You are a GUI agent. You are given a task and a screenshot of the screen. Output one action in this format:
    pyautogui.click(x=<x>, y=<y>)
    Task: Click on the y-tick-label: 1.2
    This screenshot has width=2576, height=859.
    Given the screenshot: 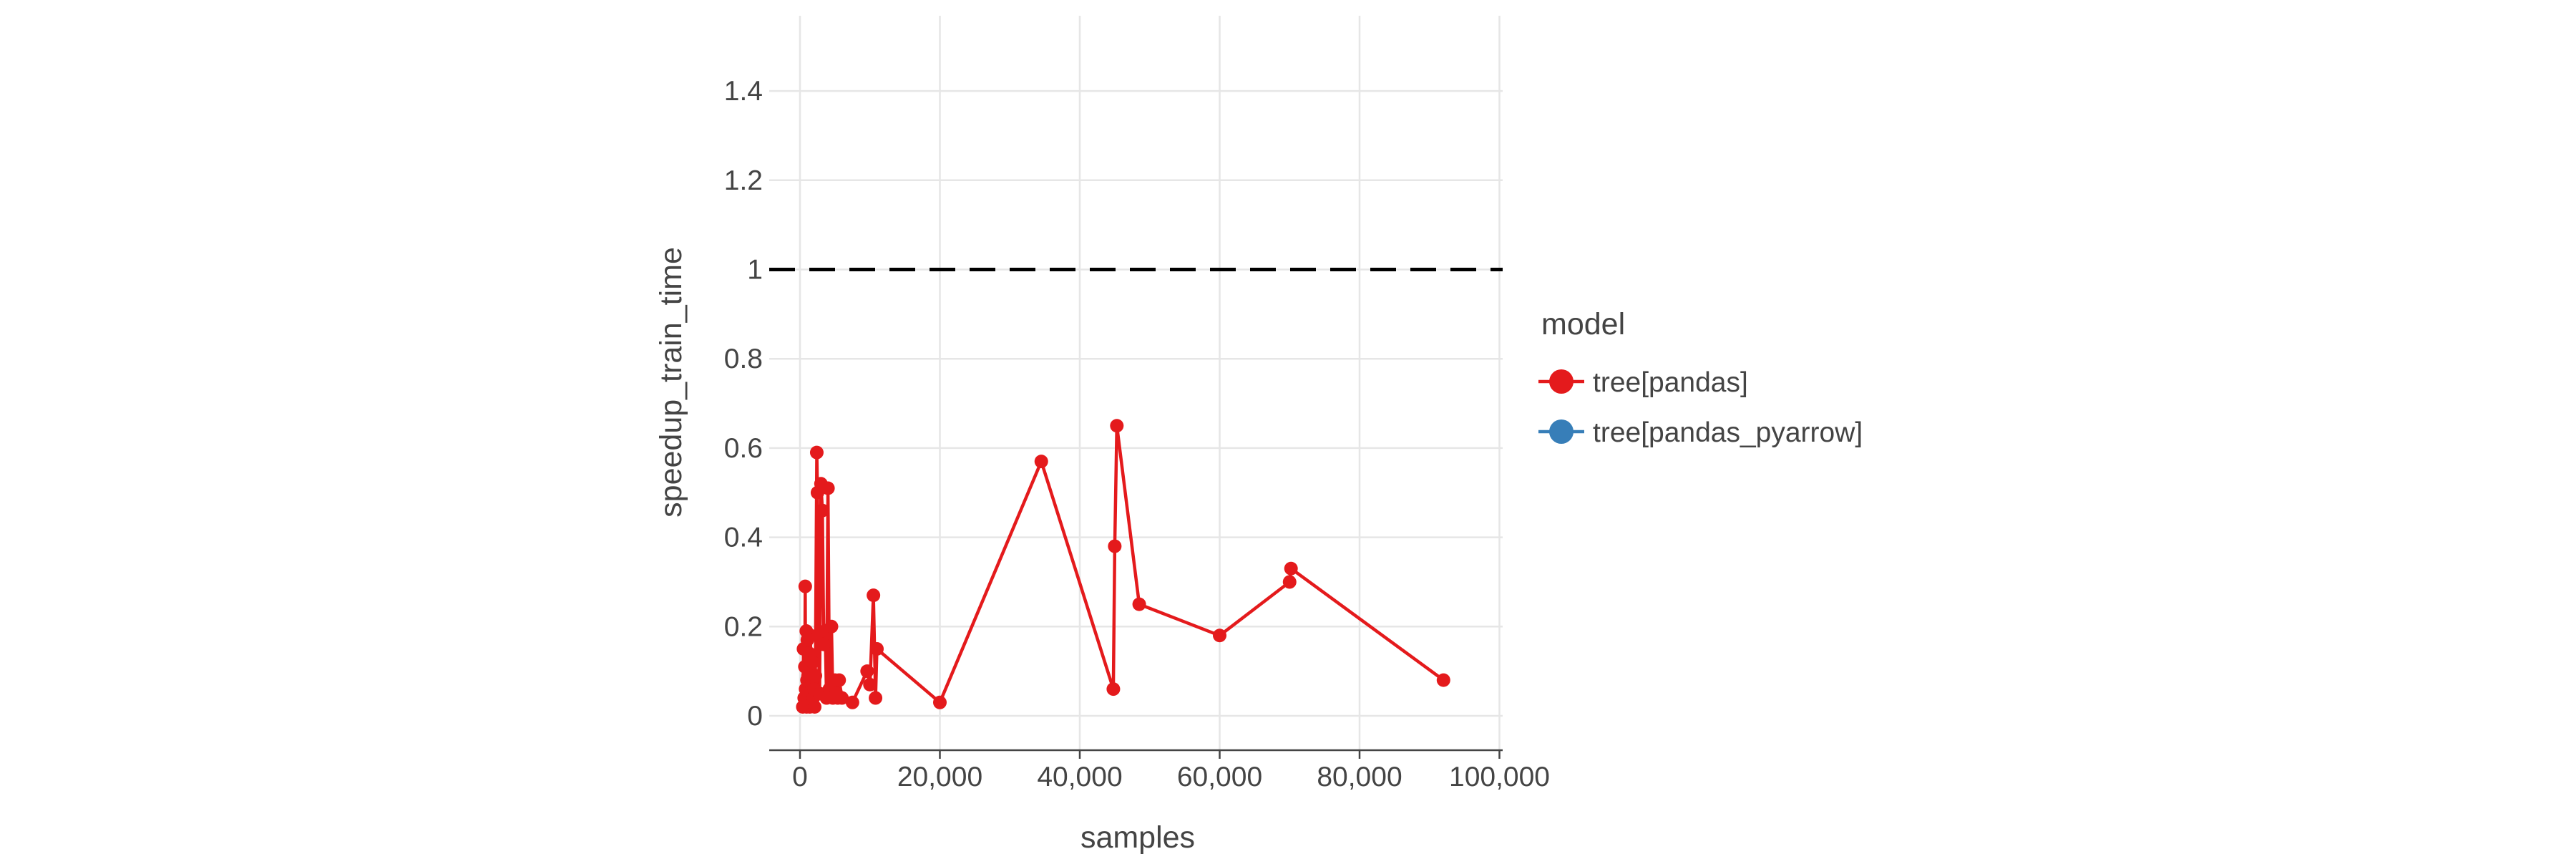 What is the action you would take?
    pyautogui.click(x=743, y=180)
    